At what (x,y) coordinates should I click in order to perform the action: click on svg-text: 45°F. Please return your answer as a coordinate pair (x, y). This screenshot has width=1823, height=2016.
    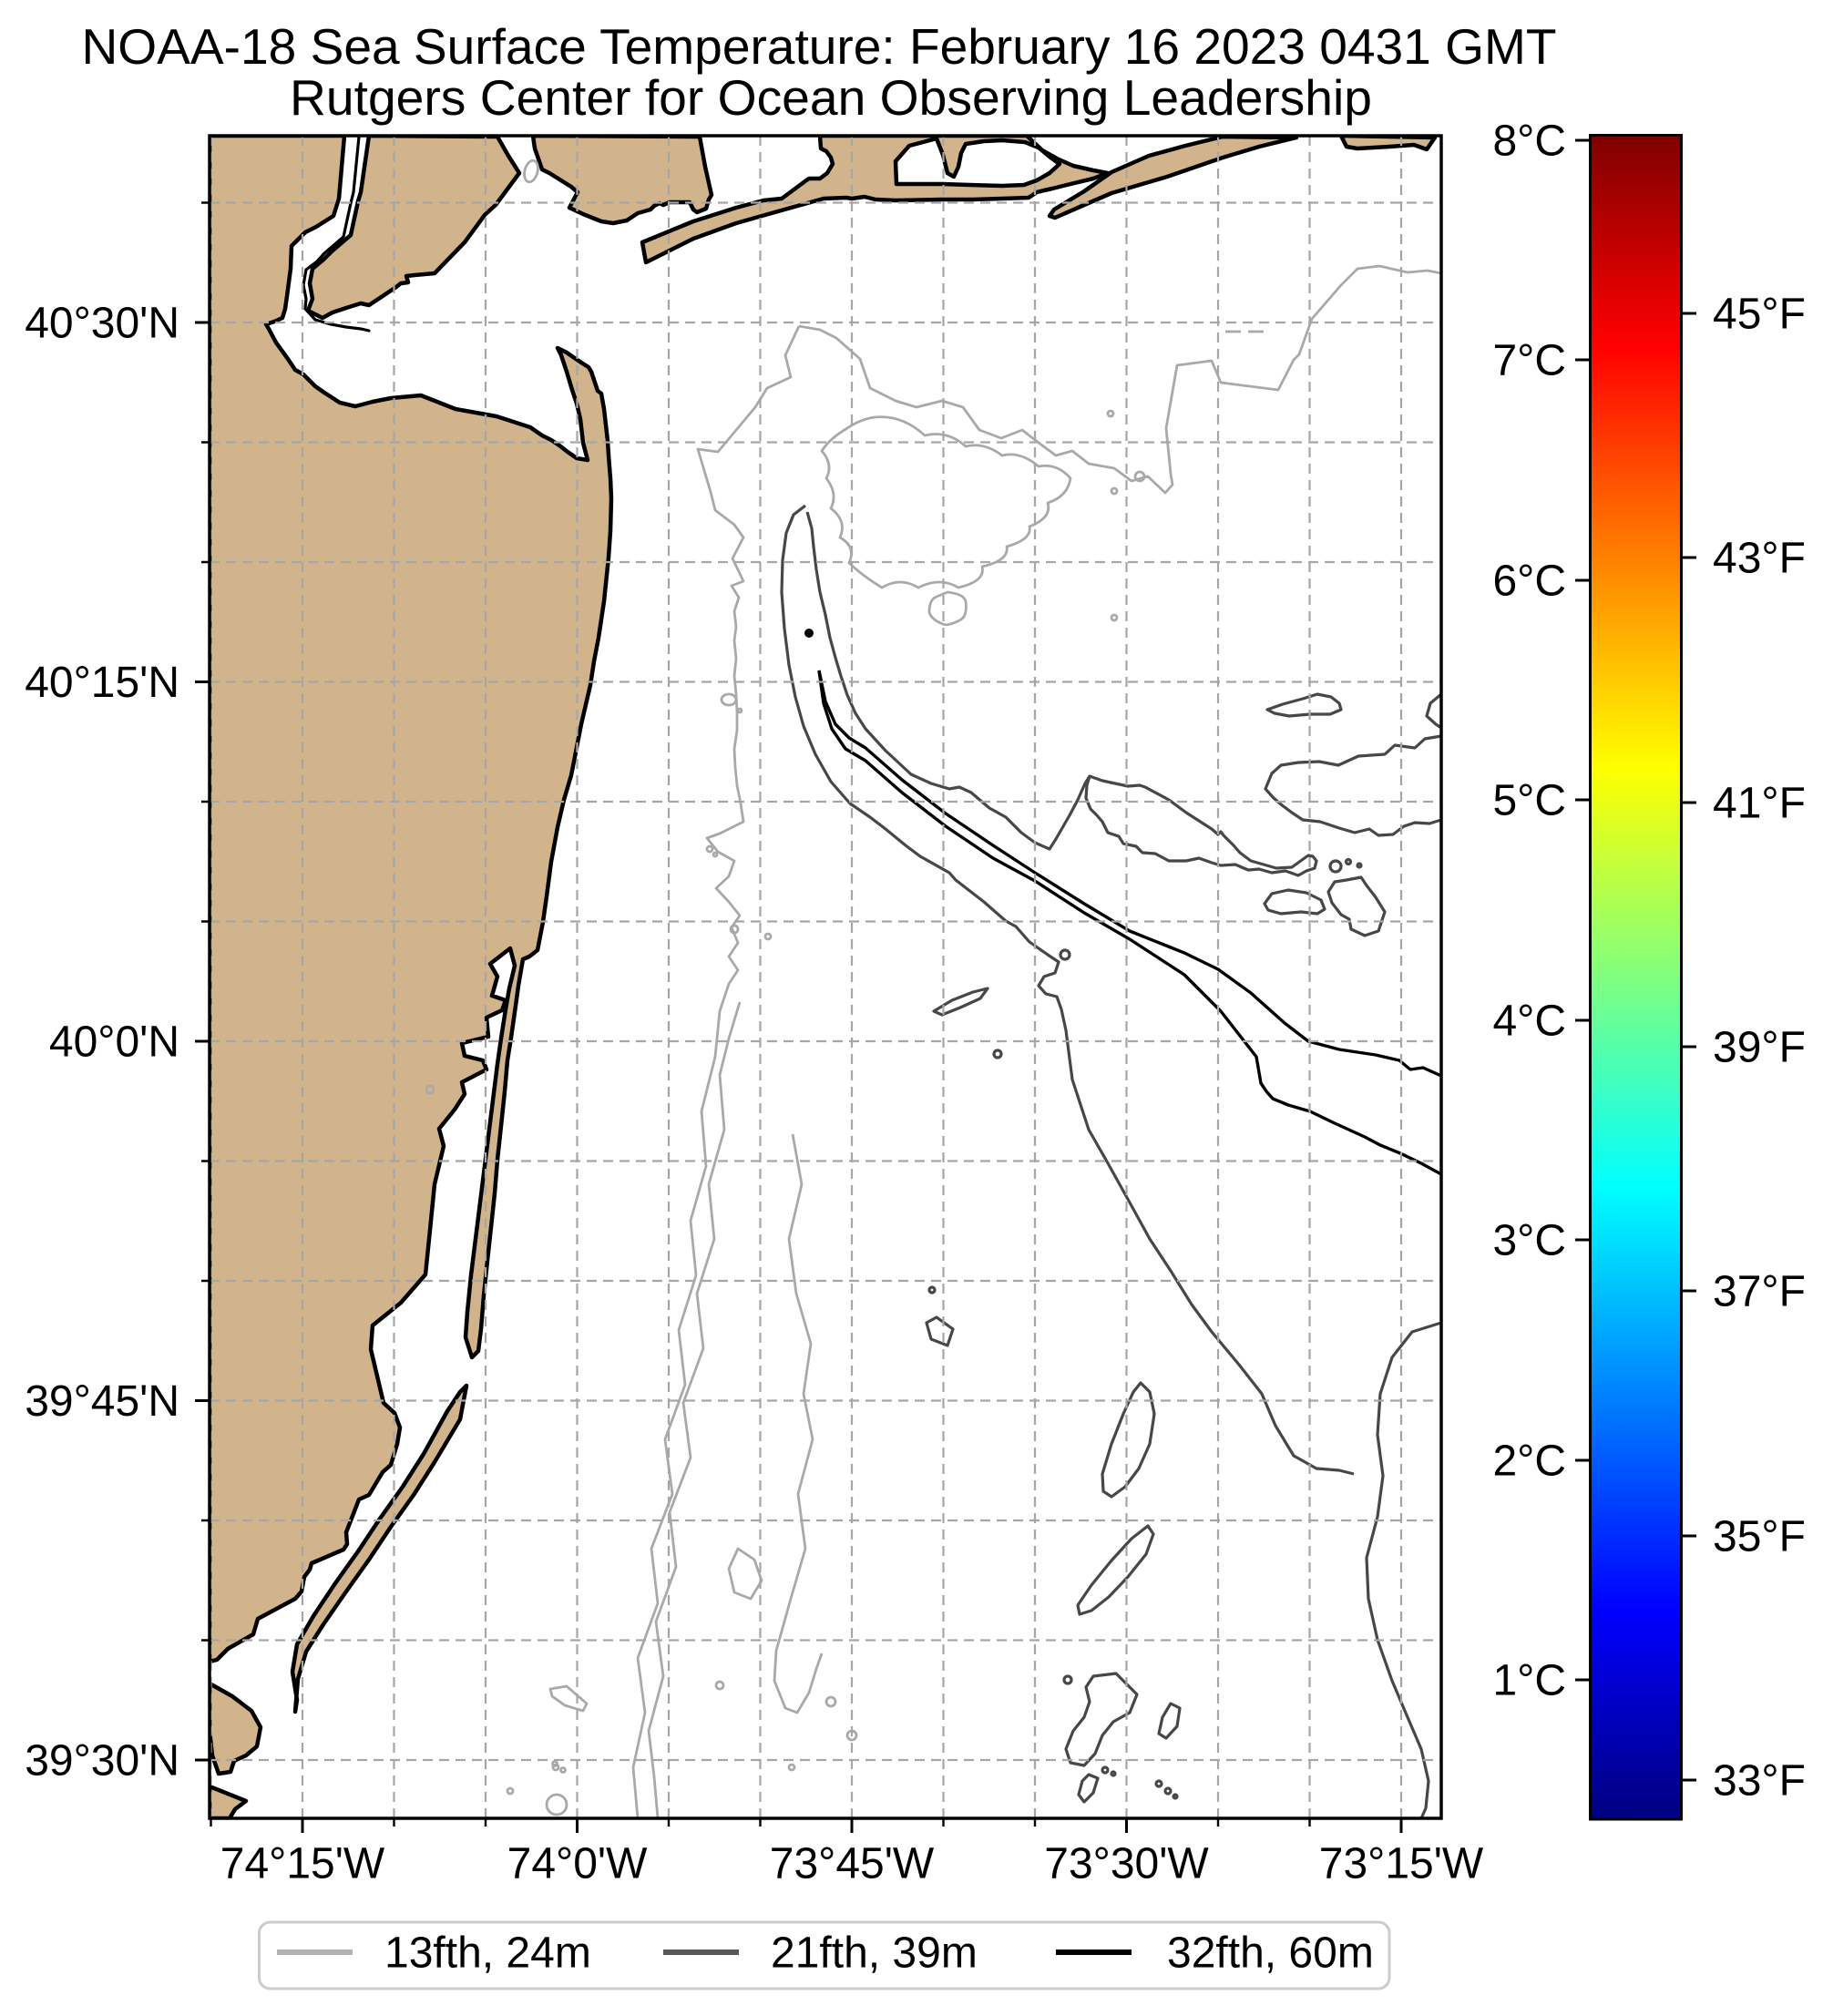
    Looking at the image, I should click on (1759, 315).